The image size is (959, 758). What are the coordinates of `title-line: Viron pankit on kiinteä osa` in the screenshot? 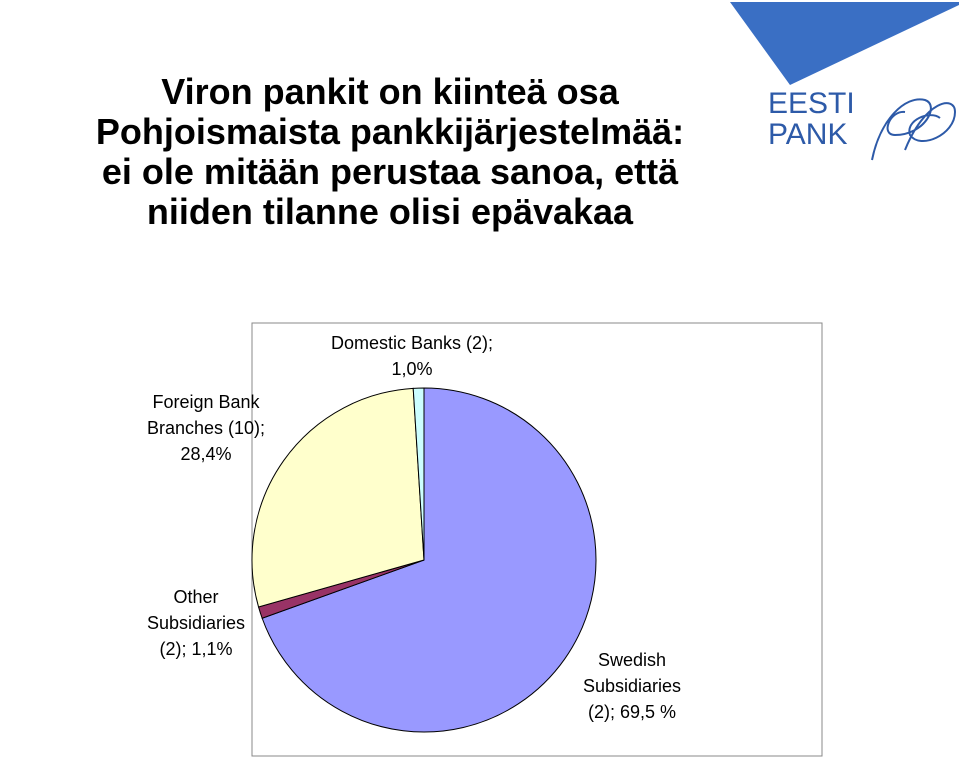 It's located at (390, 91).